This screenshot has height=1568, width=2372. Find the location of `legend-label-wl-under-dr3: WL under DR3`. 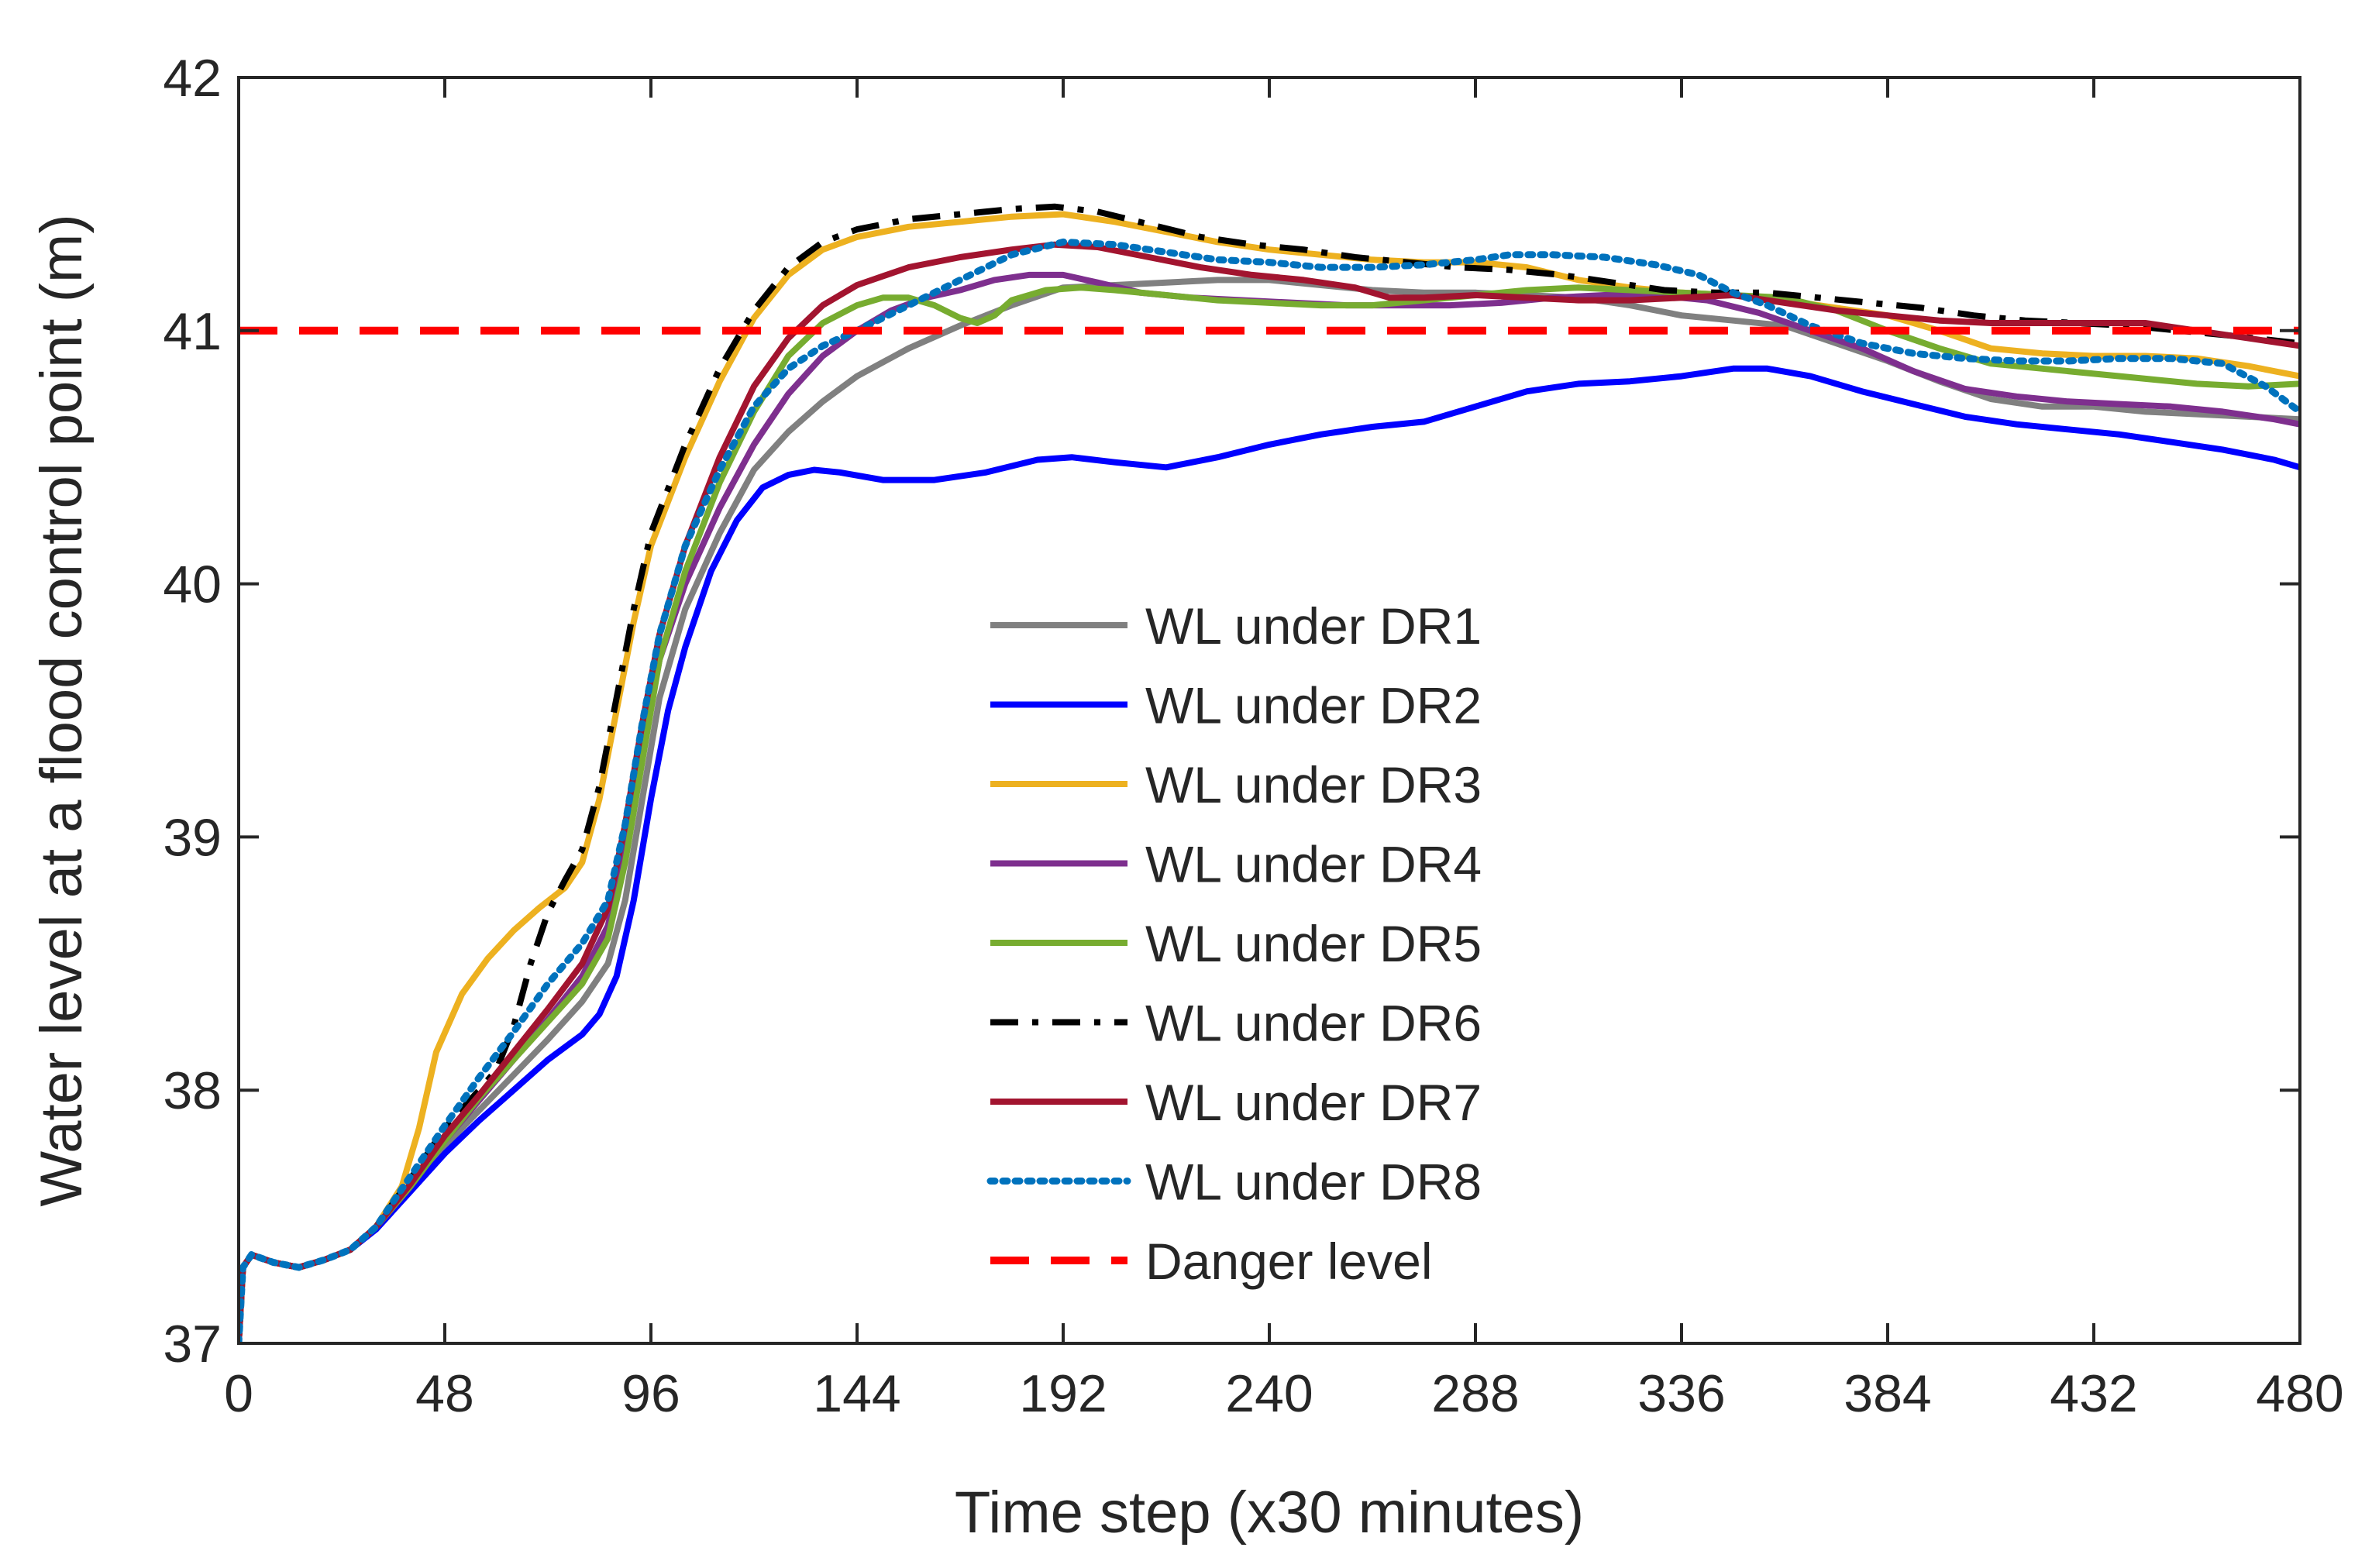

legend-label-wl-under-dr3: WL under DR3 is located at coordinates (1313, 784).